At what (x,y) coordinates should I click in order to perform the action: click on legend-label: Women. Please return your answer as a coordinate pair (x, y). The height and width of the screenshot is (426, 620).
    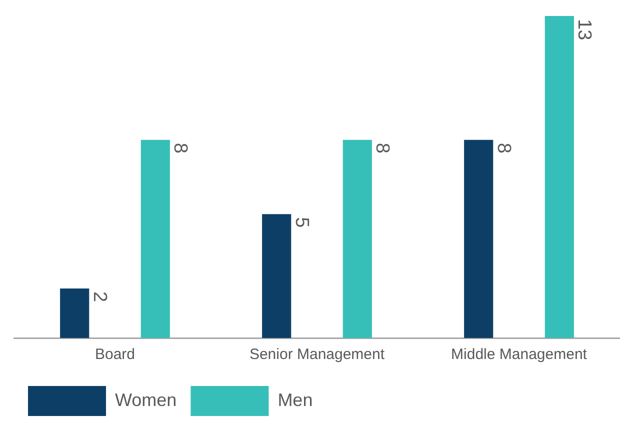
    Looking at the image, I should click on (146, 400).